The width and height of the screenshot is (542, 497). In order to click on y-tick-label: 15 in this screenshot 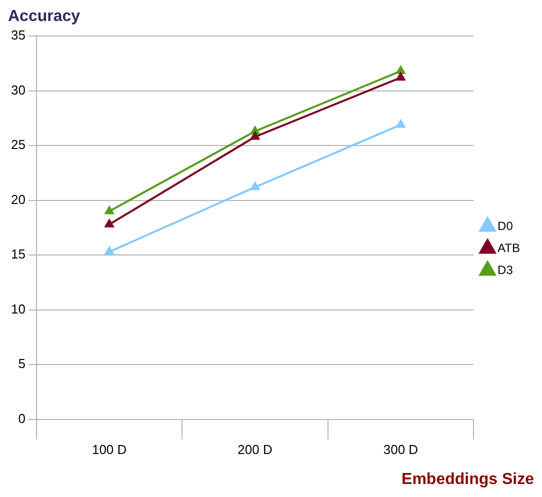, I will do `click(18, 254)`.